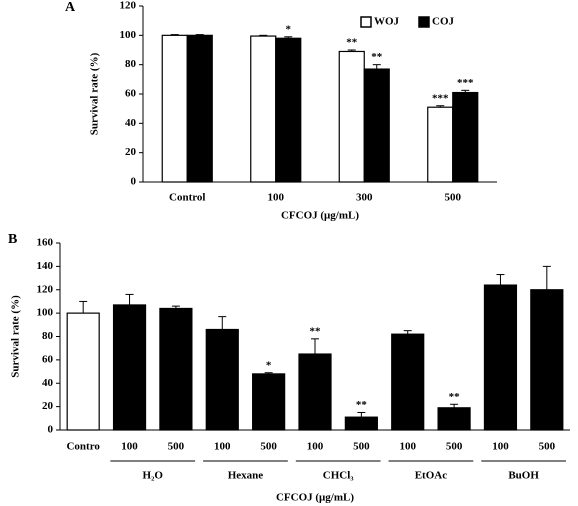 Image resolution: width=578 pixels, height=506 pixels. What do you see at coordinates (45, 266) in the screenshot?
I see `y-tick-label: 140` at bounding box center [45, 266].